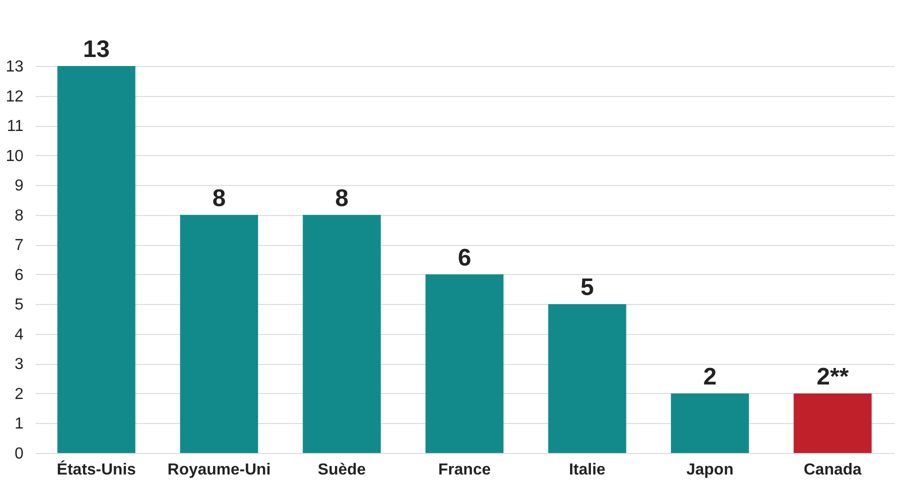 This screenshot has height=487, width=901. Describe the element at coordinates (219, 470) in the screenshot. I see `x-tick-label: Royaume-Uni` at that location.